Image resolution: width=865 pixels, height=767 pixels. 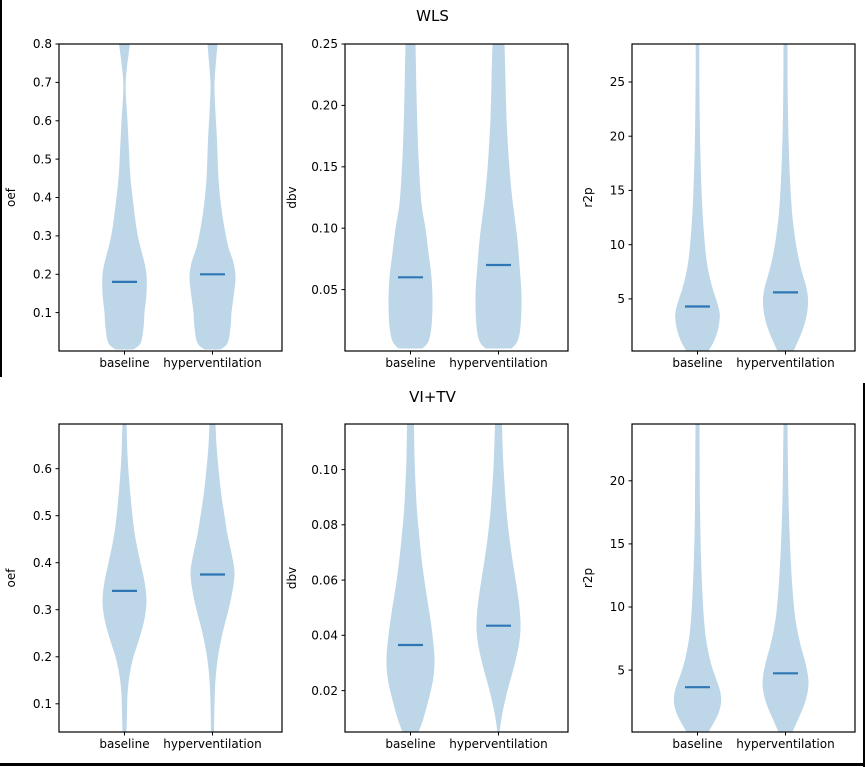 I want to click on y-tick-label: 0.05, so click(x=324, y=290).